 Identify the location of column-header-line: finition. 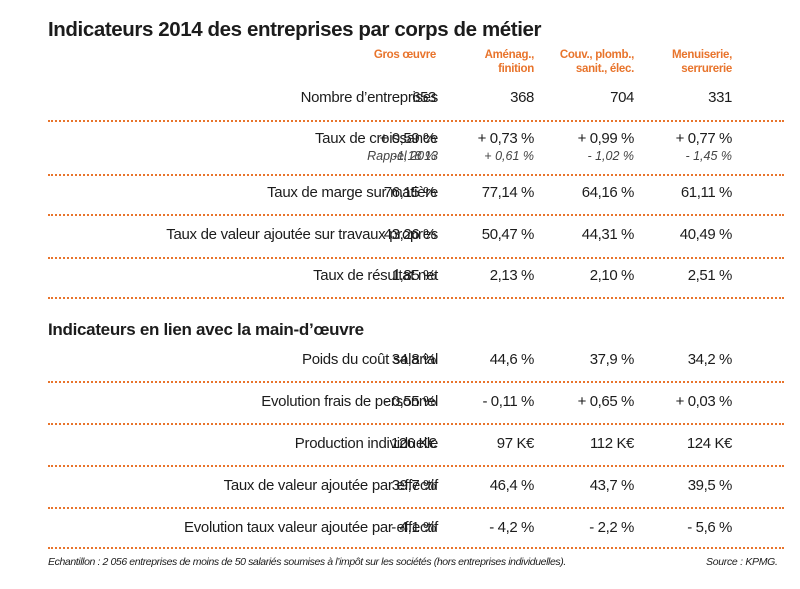
(516, 69).